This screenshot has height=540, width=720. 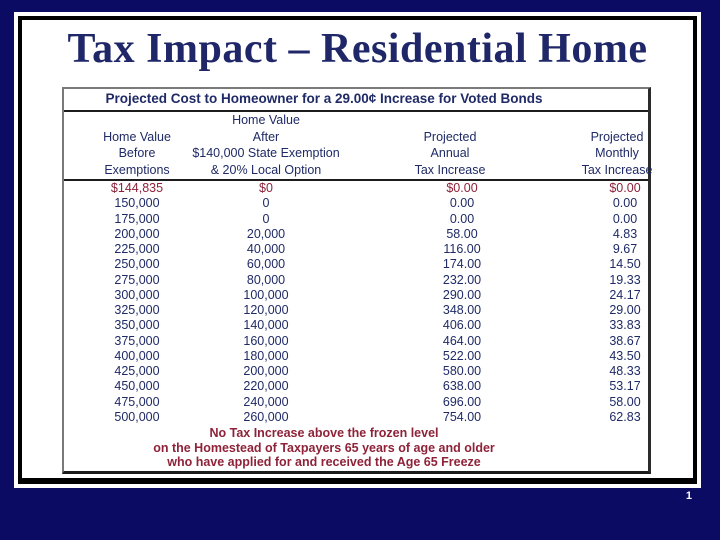 What do you see at coordinates (356, 417) in the screenshot?
I see `table-row: 500,000 260,000 754.00 62.83` at bounding box center [356, 417].